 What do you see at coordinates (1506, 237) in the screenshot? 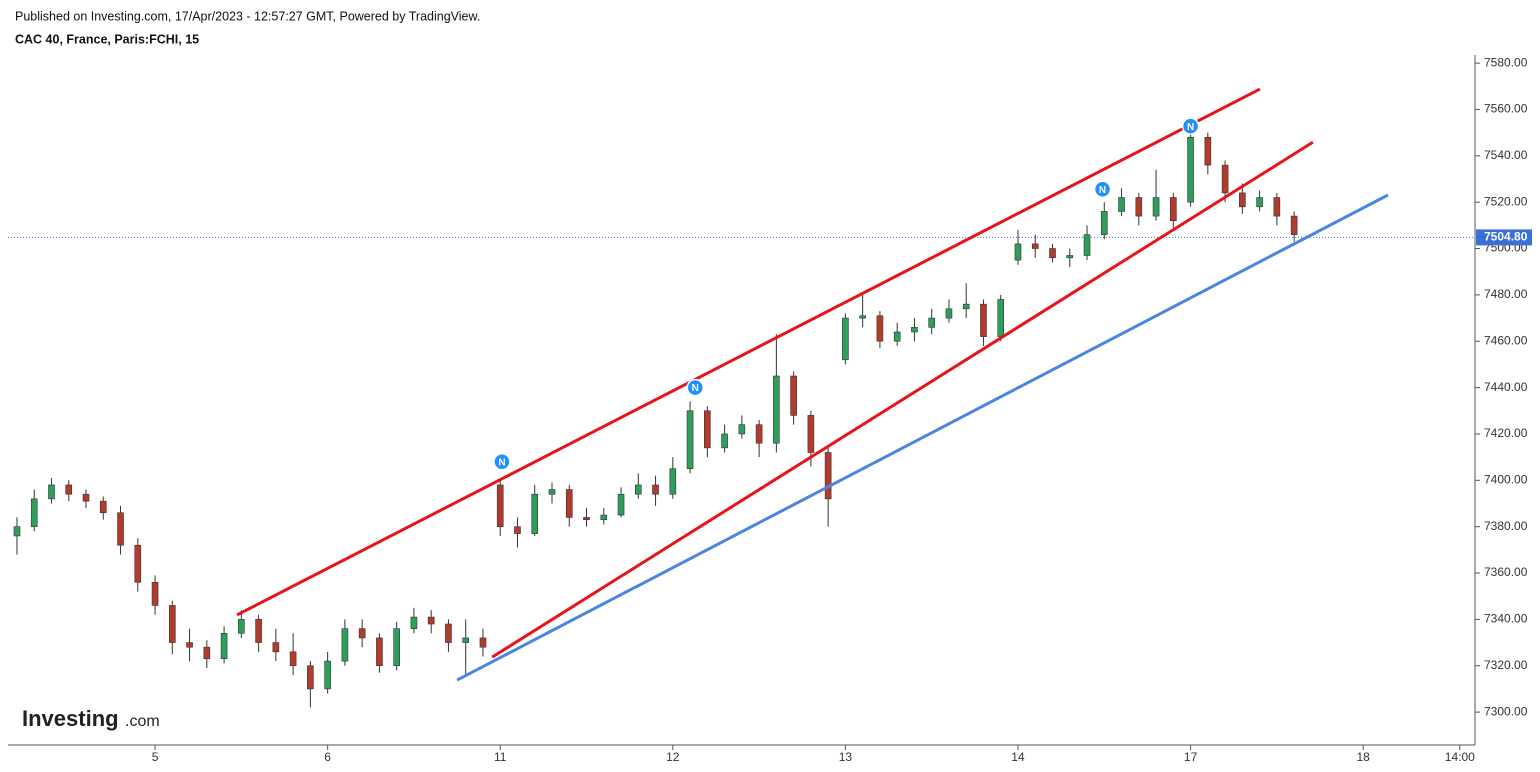
I see `last-price-label: 7504.80` at bounding box center [1506, 237].